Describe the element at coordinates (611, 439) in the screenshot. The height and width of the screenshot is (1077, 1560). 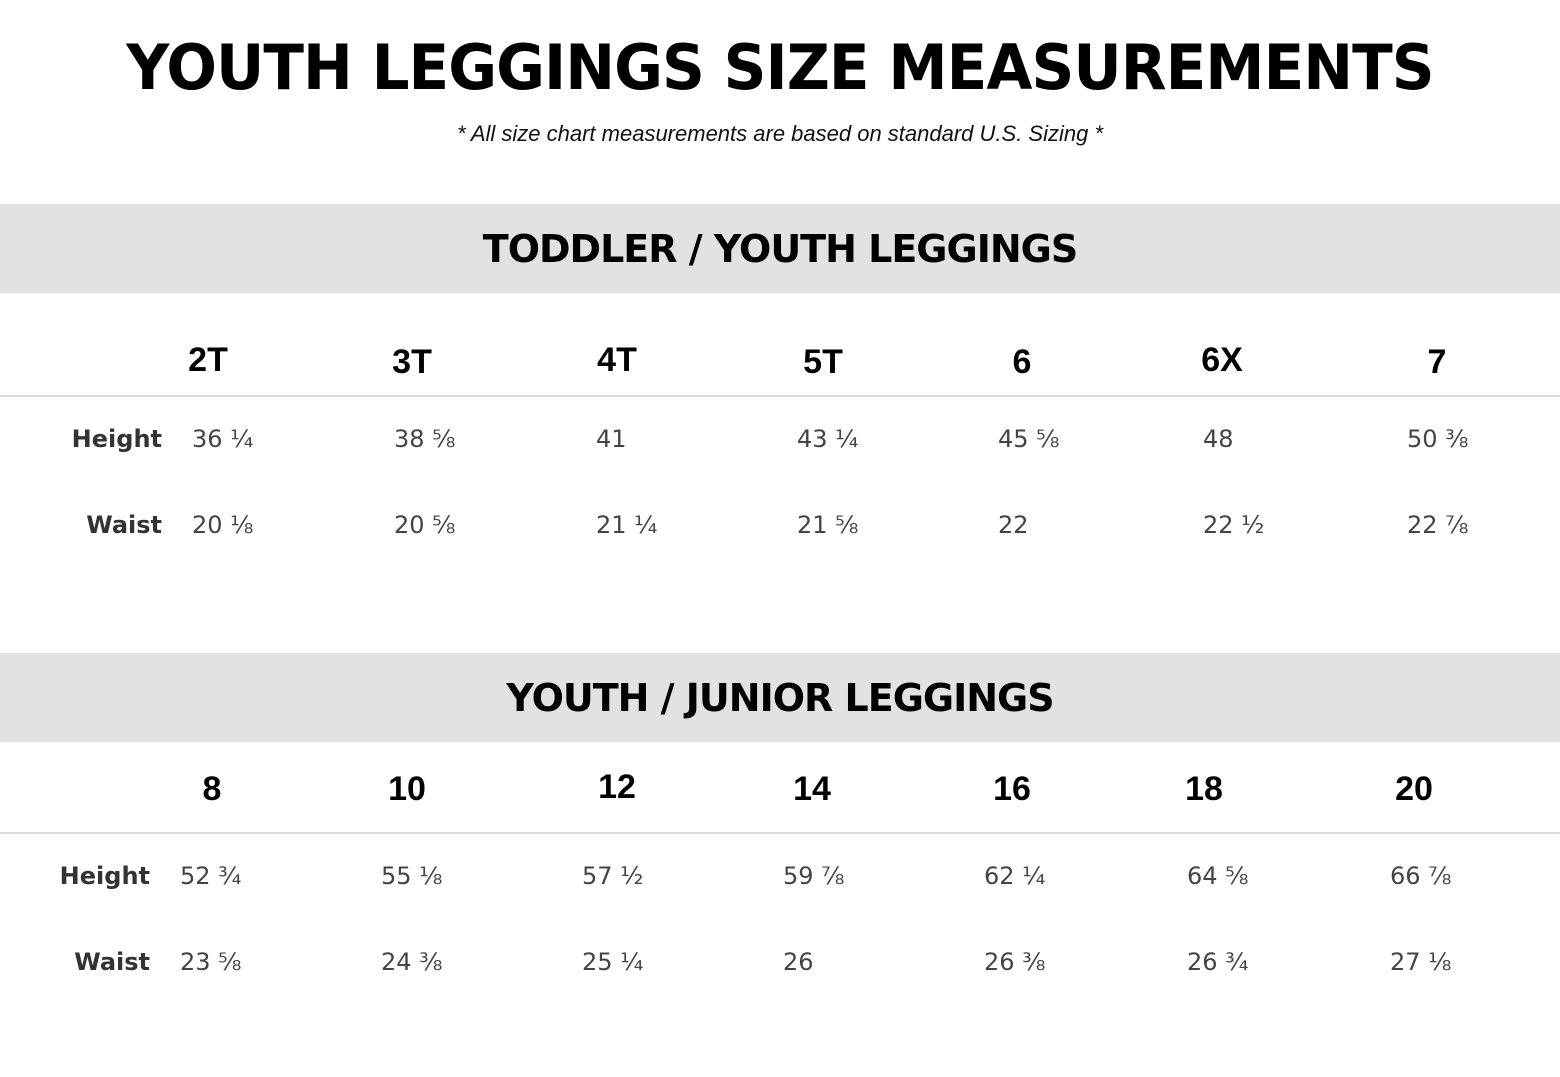
I see `table-cell: 41` at that location.